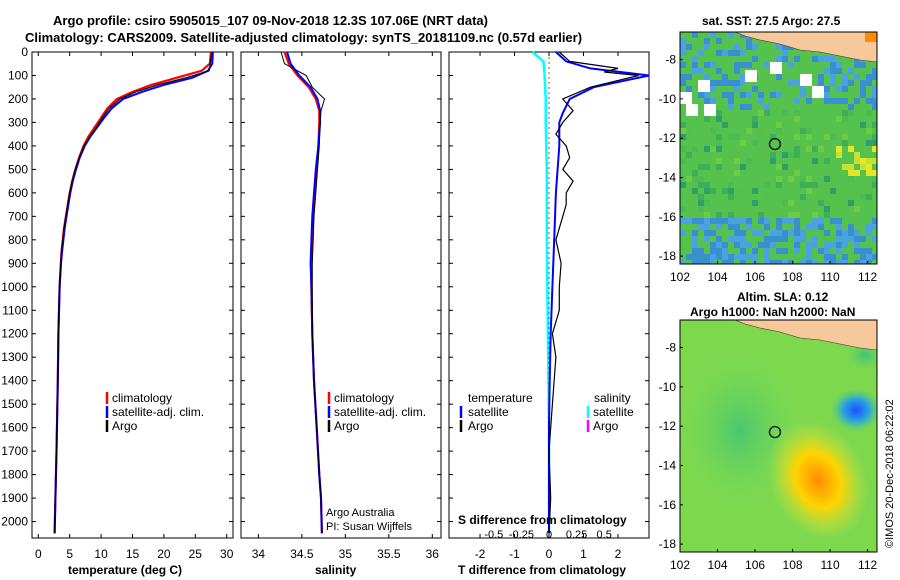 The width and height of the screenshot is (900, 580). Describe the element at coordinates (500, 398) in the screenshot. I see `legend-title-temperature: temperature` at that location.